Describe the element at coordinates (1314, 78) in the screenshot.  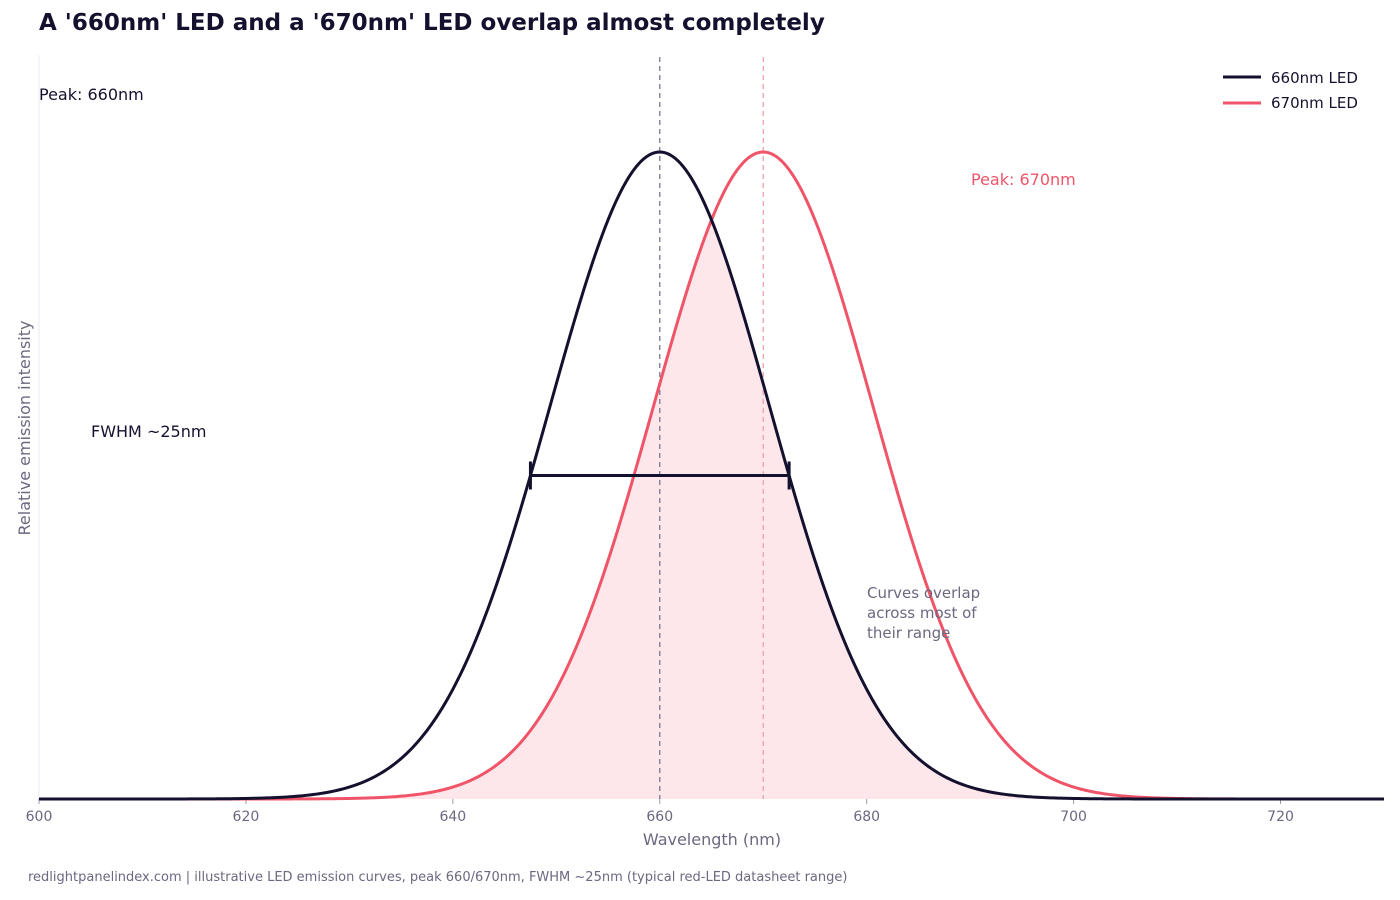
I see `legend-label-660: 660nm LED` at that location.